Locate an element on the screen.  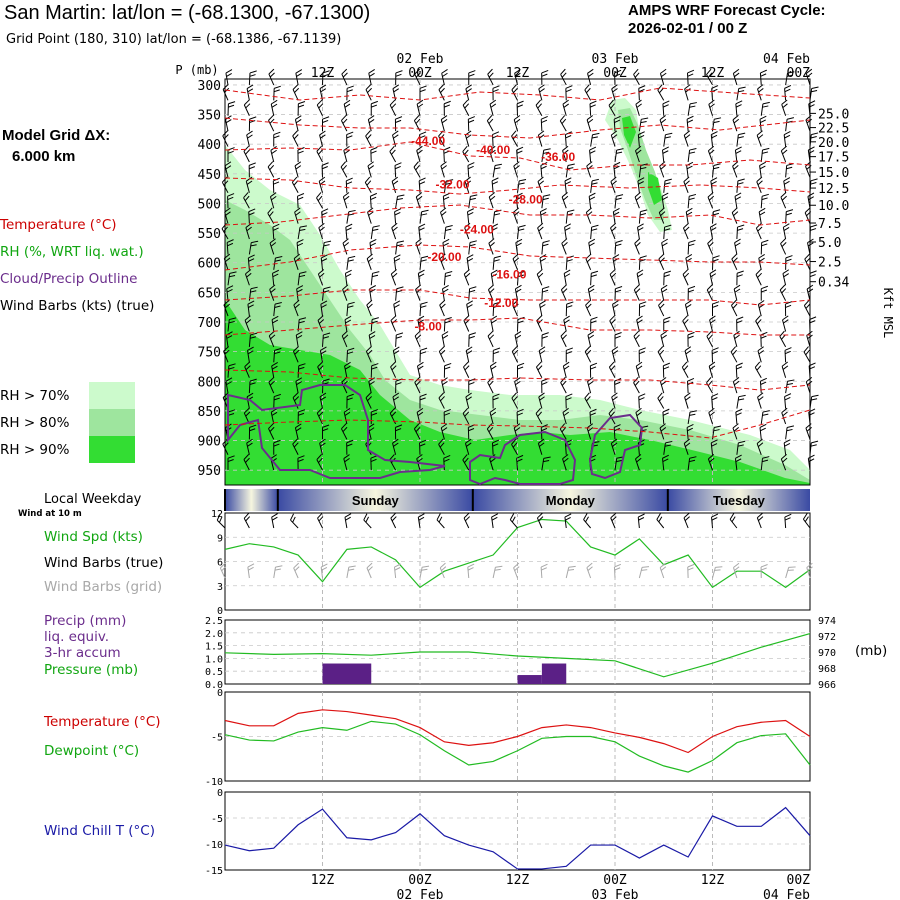
pressure-tick-label: 550 is located at coordinates (209, 234).